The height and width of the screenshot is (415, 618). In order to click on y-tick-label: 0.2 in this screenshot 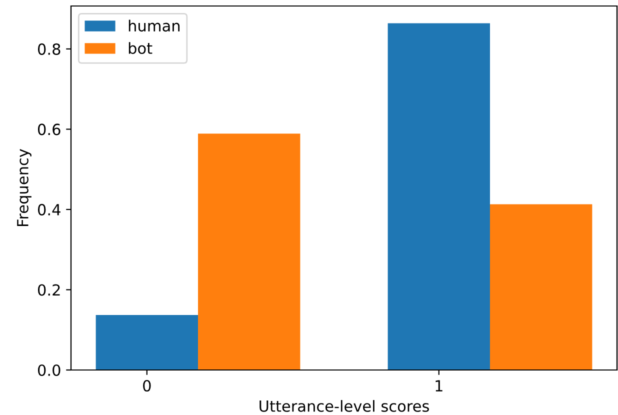, I will do `click(49, 290)`.